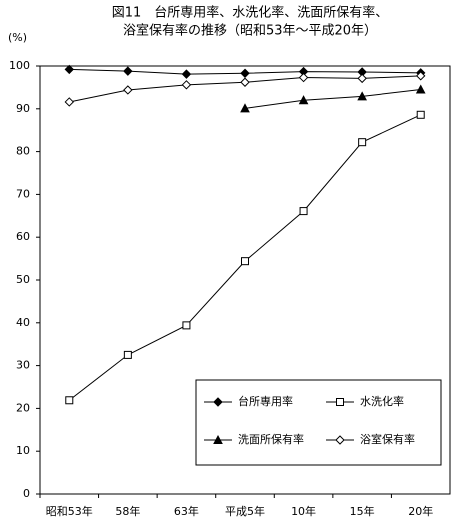 This screenshot has width=469, height=532. Describe the element at coordinates (19, 65) in the screenshot. I see `y-tick-label: 100` at that location.